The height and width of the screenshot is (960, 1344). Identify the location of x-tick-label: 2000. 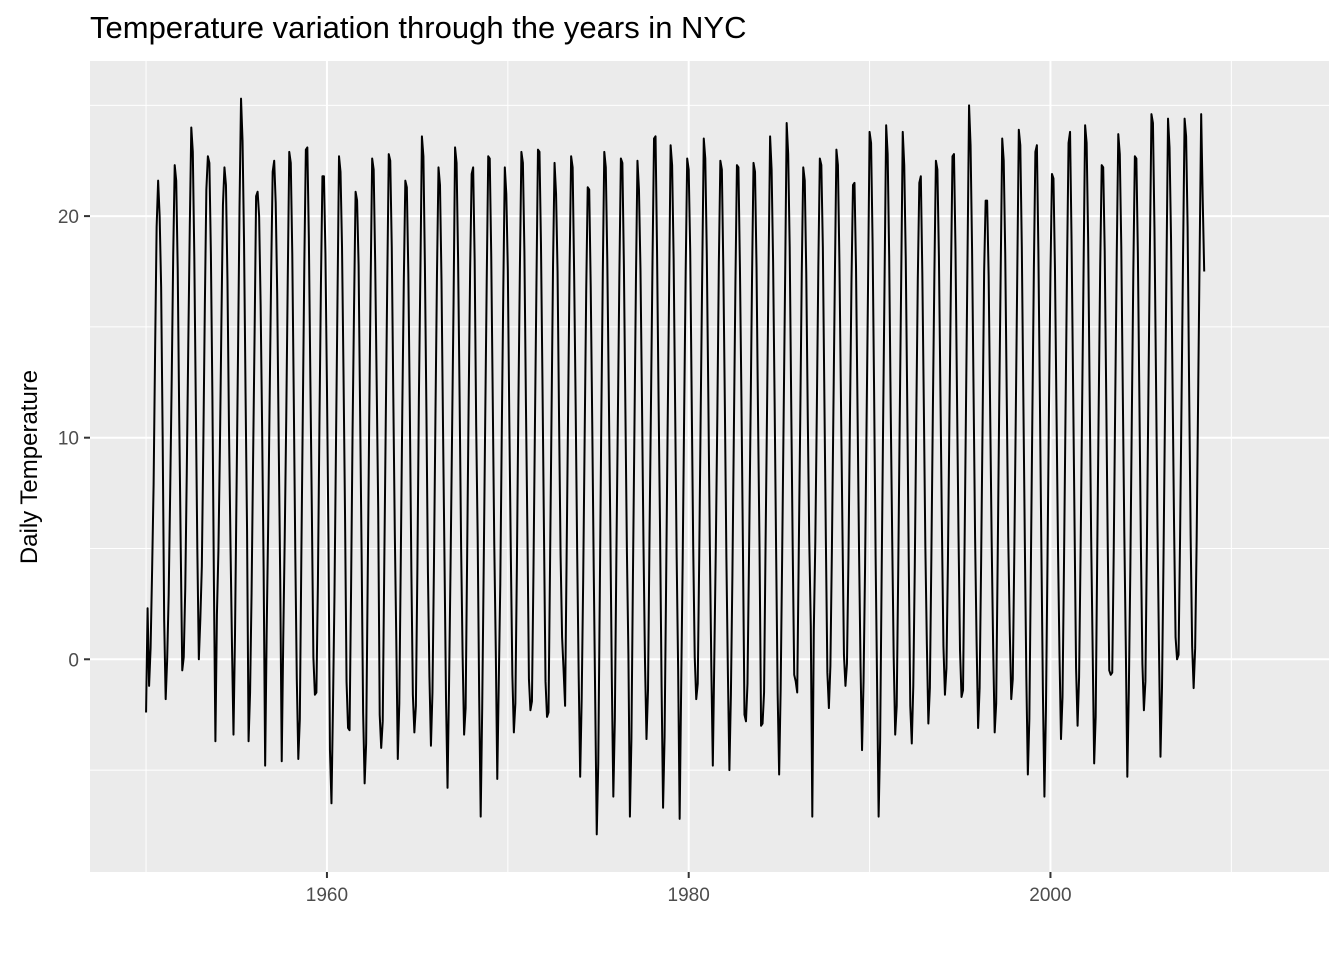
(1050, 895).